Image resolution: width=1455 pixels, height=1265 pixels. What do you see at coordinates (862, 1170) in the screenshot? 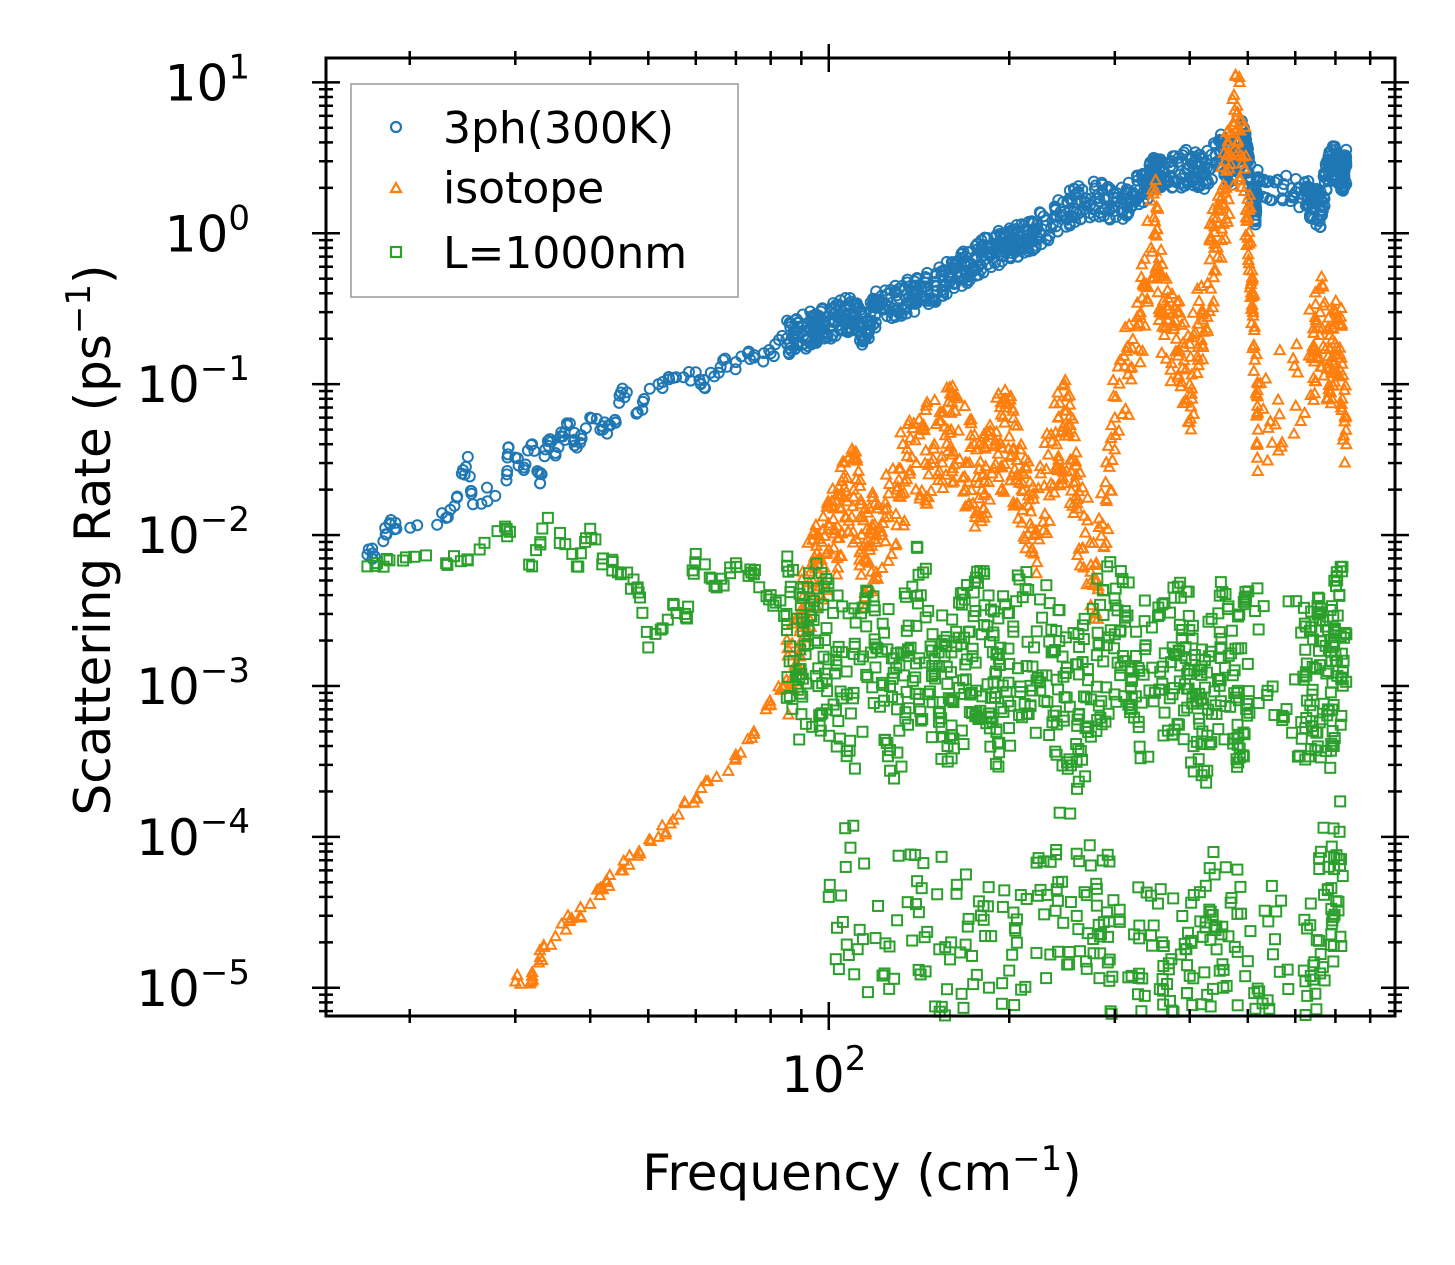
I see `x-axis-label: Frequency (cm−1)` at bounding box center [862, 1170].